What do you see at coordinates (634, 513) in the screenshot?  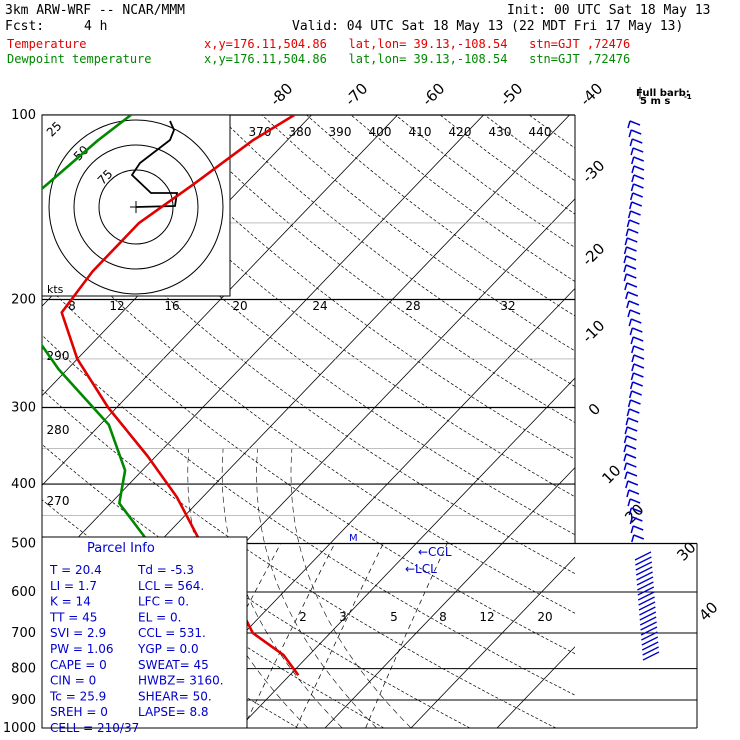 I see `isotherm-label: 20` at bounding box center [634, 513].